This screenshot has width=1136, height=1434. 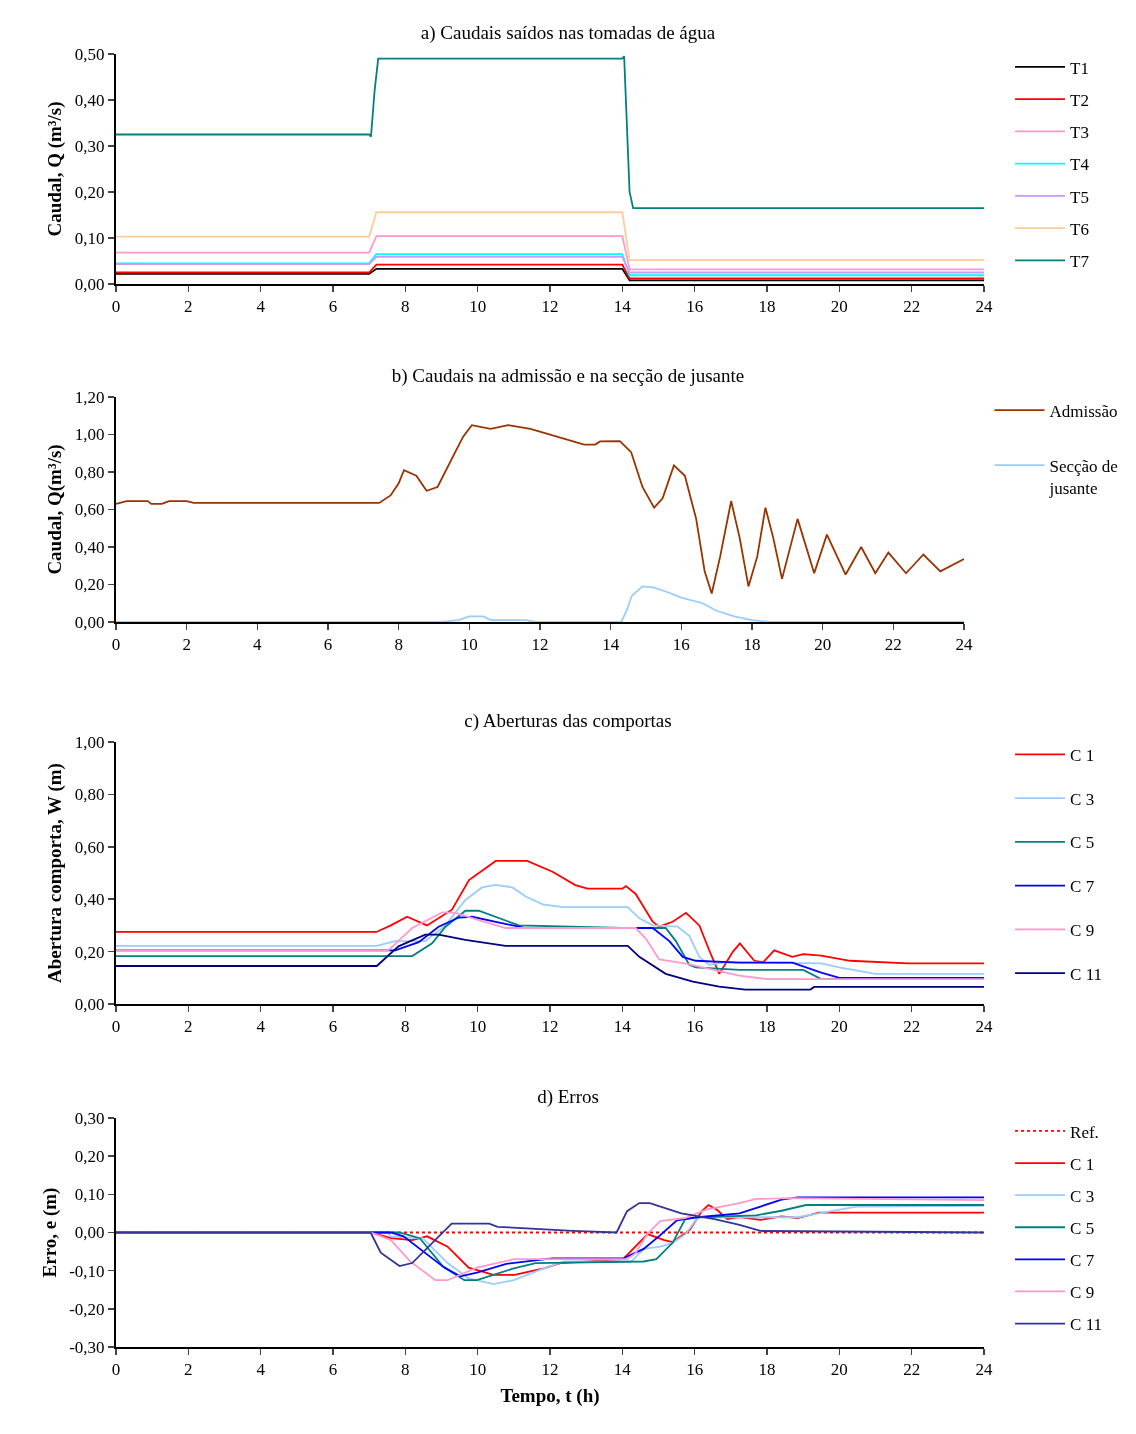 I want to click on y-tick-label: -0,30, so click(x=87, y=1347).